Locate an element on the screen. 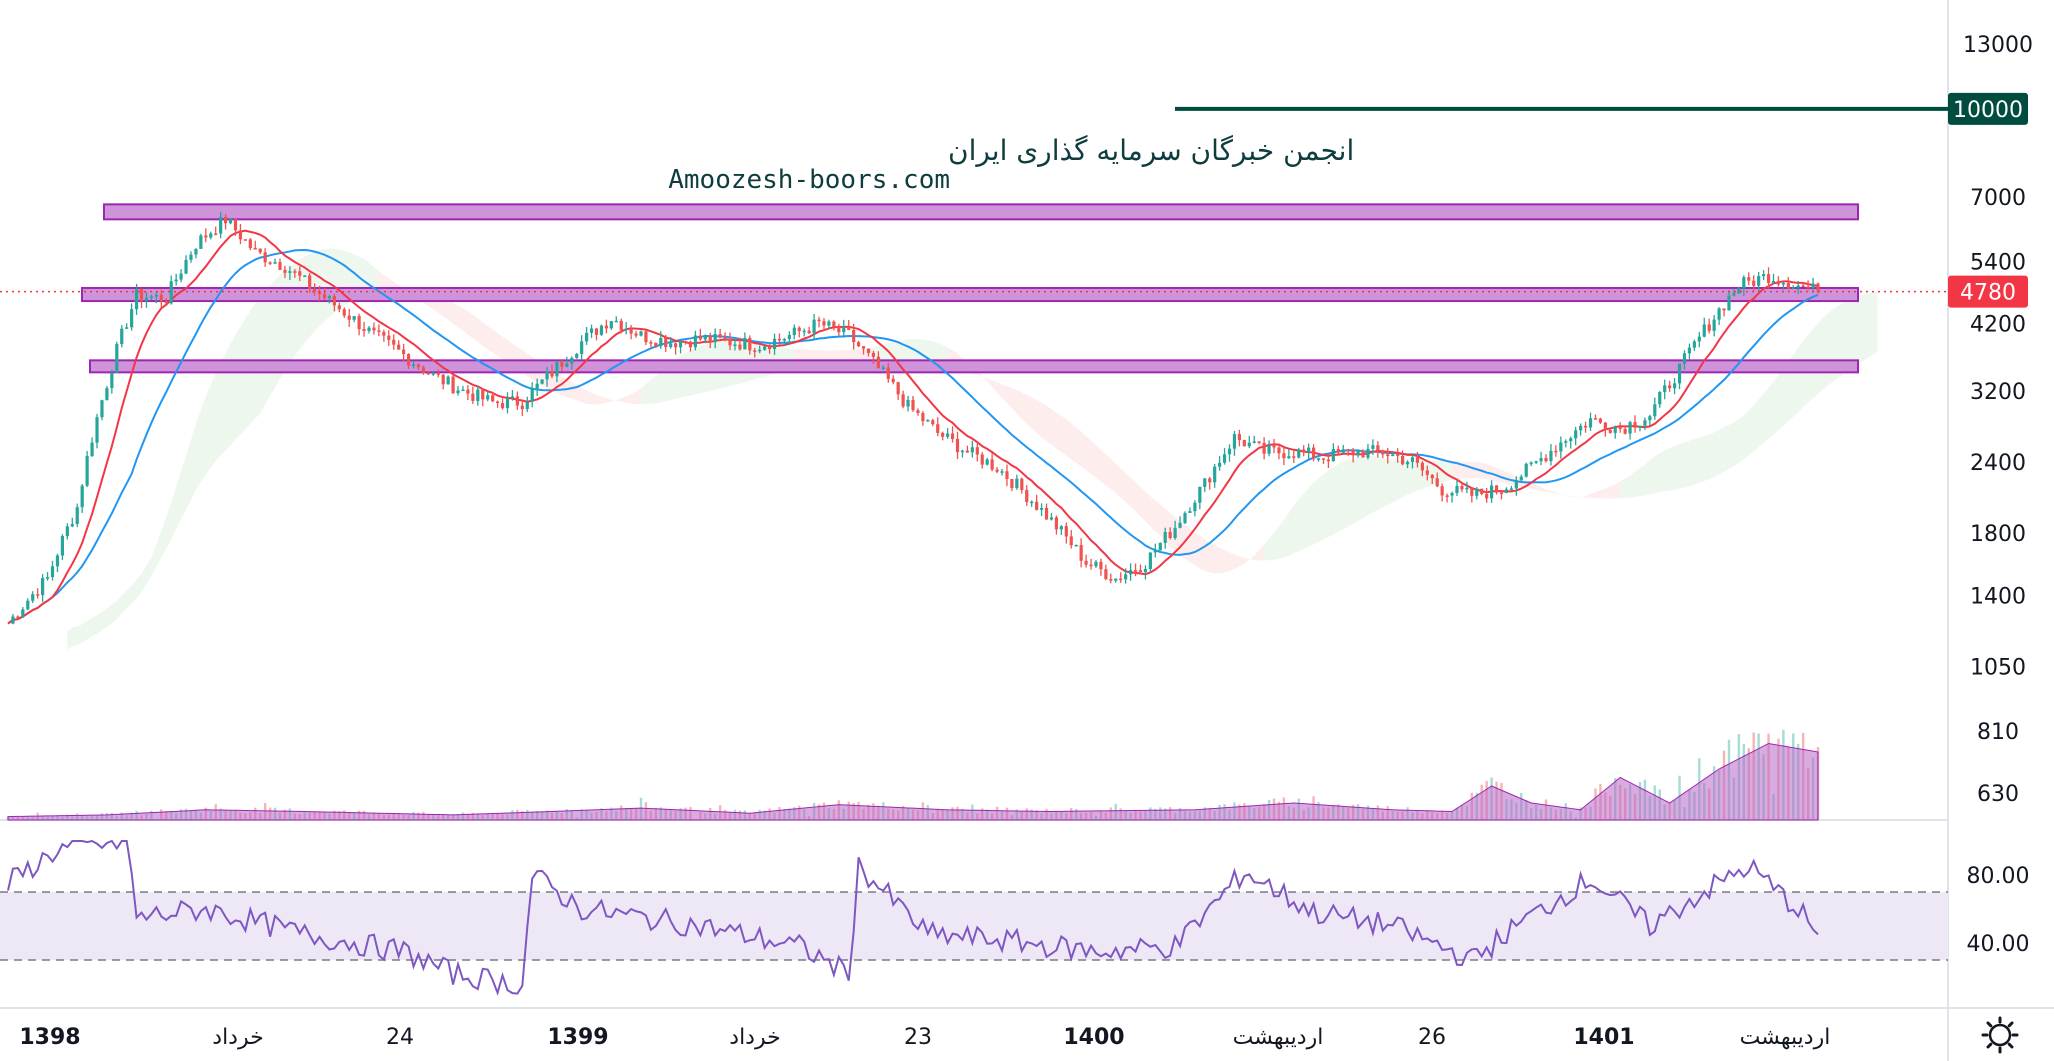 The image size is (2054, 1061). time-tick-label: 23 is located at coordinates (918, 1037).